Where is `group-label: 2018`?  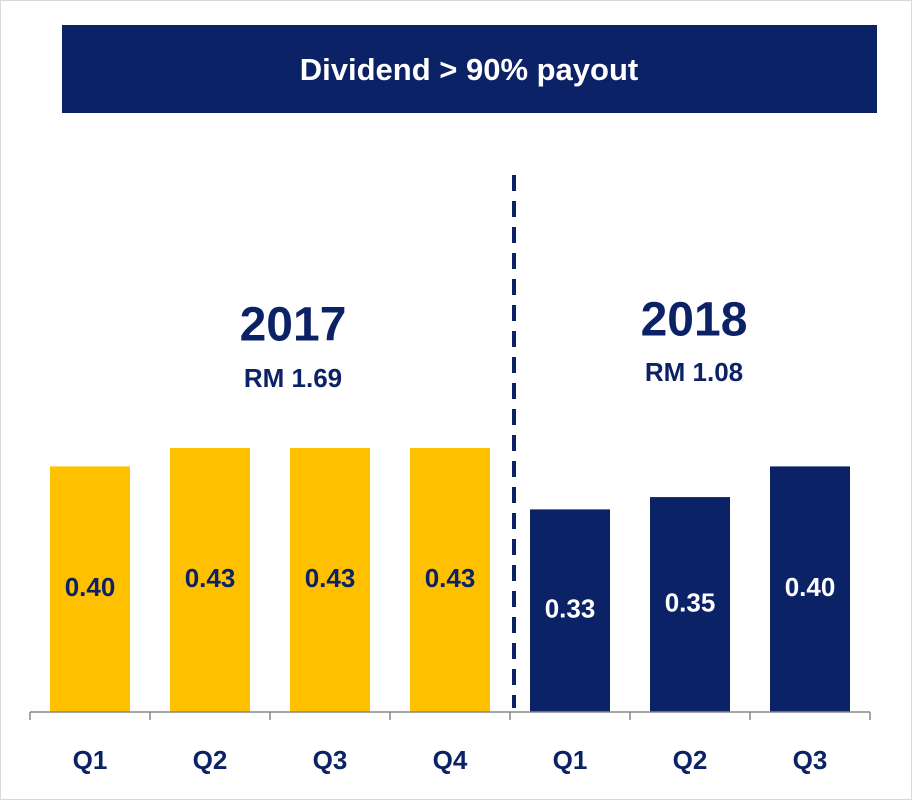 group-label: 2018 is located at coordinates (694, 320).